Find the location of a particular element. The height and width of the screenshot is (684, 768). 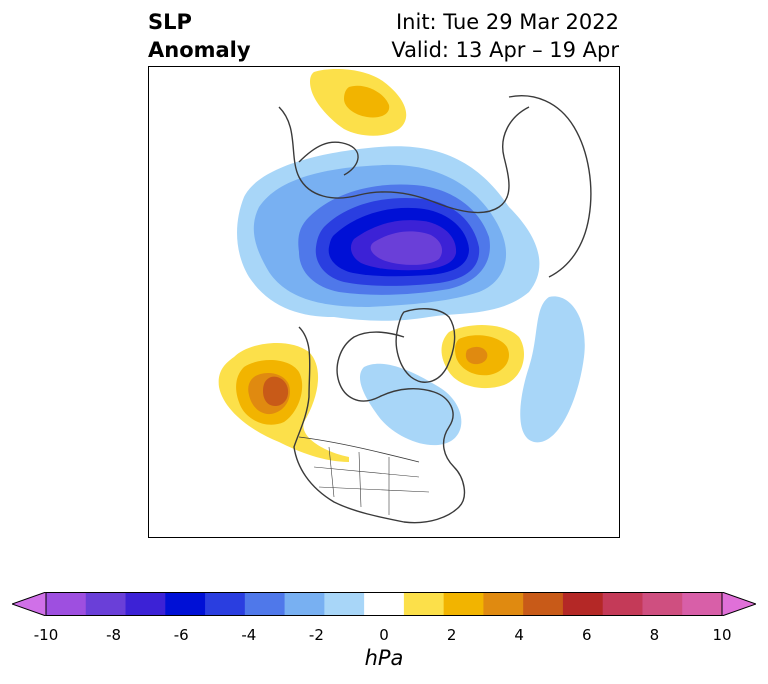

map-title: SLP Anomaly is located at coordinates (199, 36).